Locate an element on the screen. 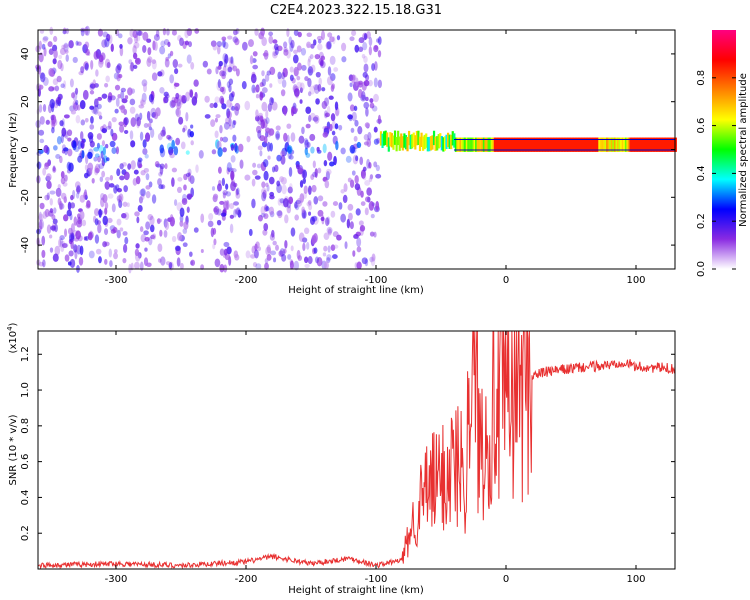  y-tick-label: 0.6 is located at coordinates (25, 462).